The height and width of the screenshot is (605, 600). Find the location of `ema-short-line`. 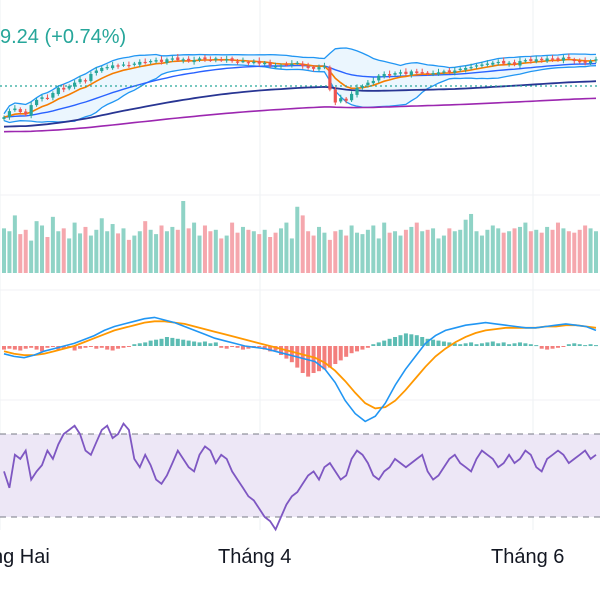

ema-short-line is located at coordinates (300, 88).